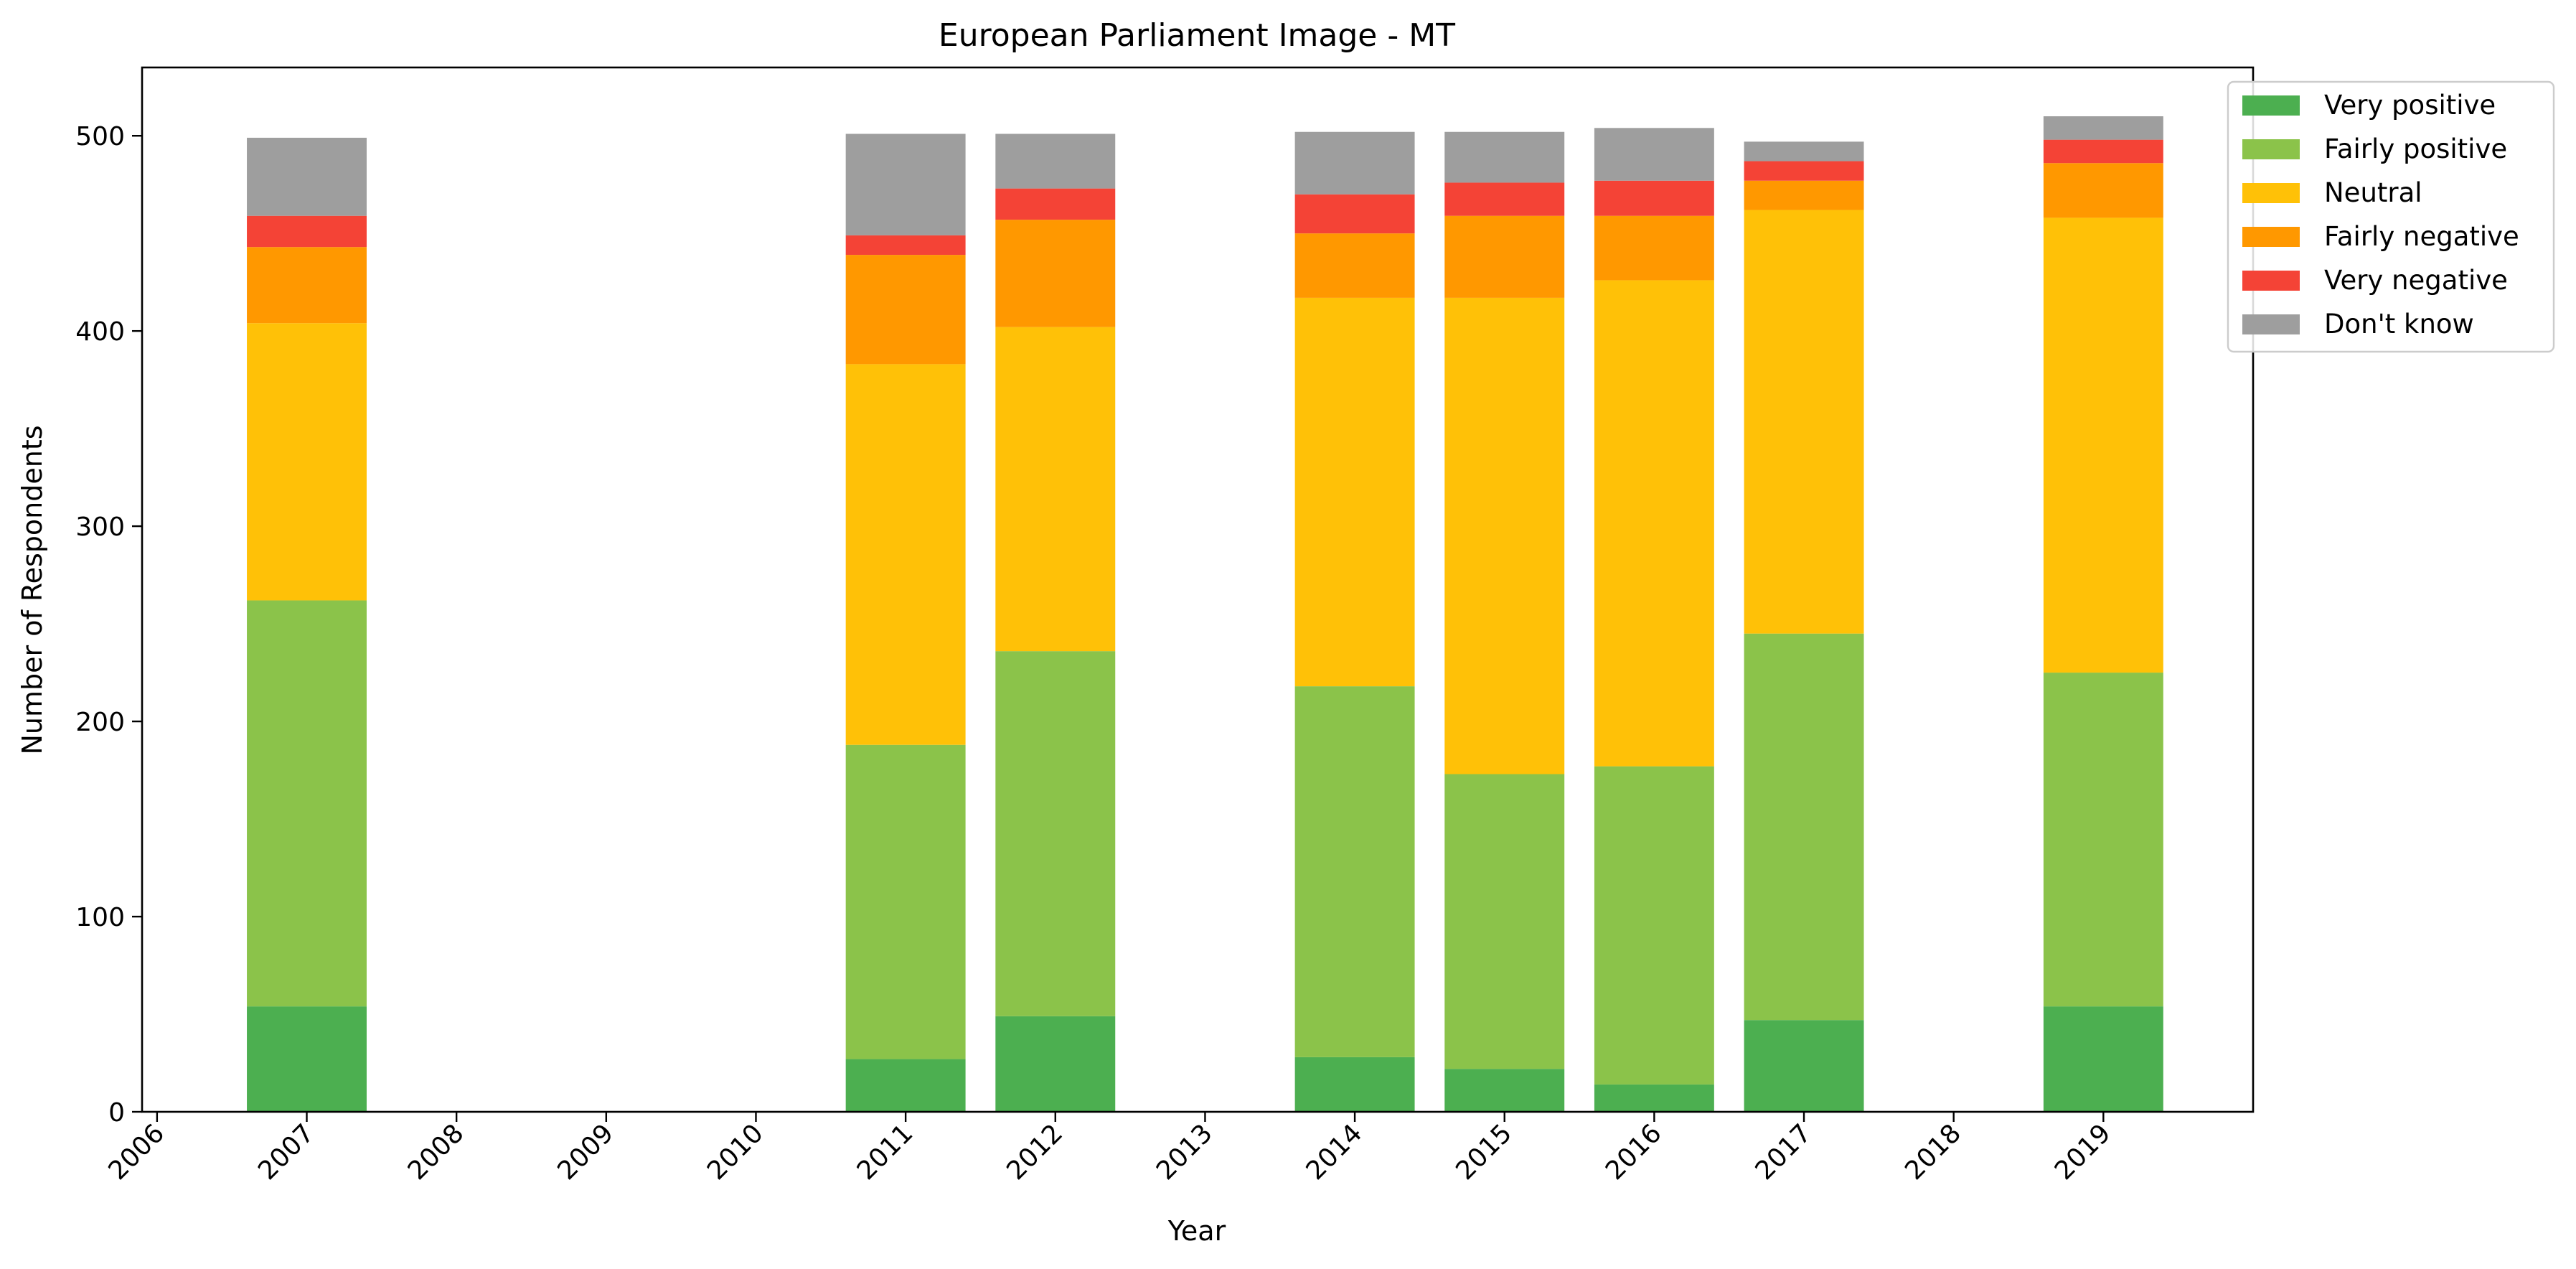 The image size is (2576, 1269). I want to click on x-tick-label: 2013, so click(1184, 1152).